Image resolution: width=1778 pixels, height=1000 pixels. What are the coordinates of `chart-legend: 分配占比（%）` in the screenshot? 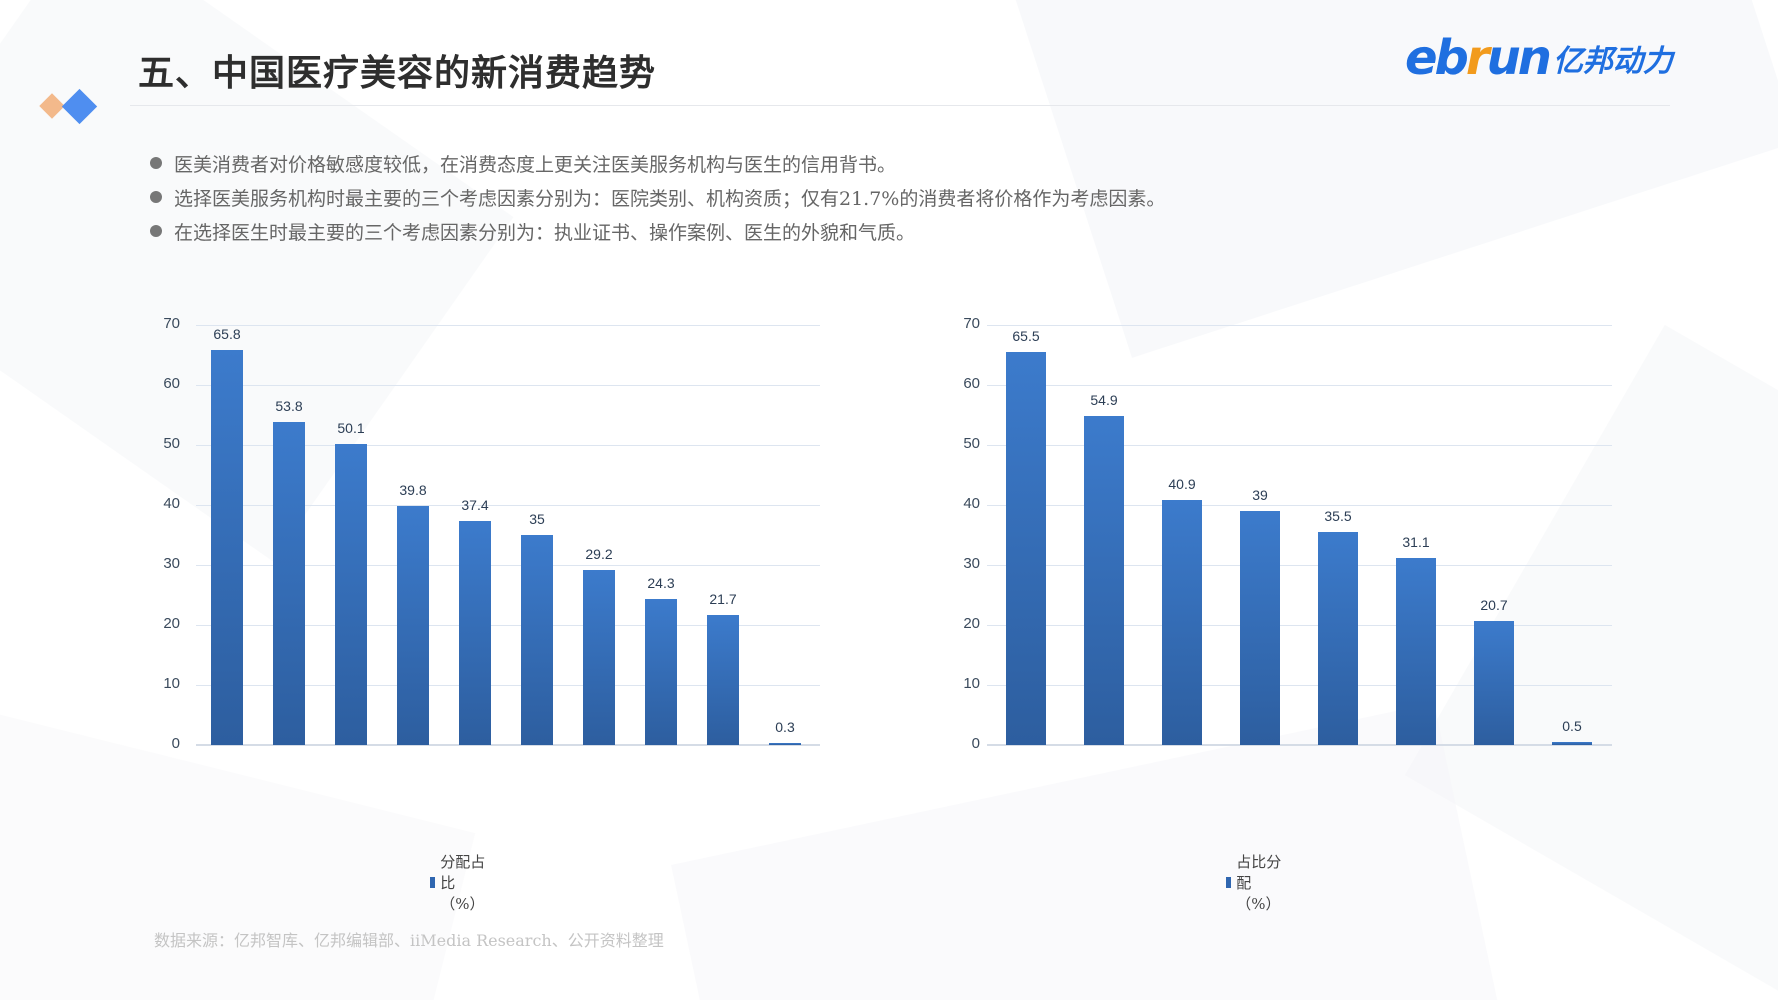 It's located at (460, 882).